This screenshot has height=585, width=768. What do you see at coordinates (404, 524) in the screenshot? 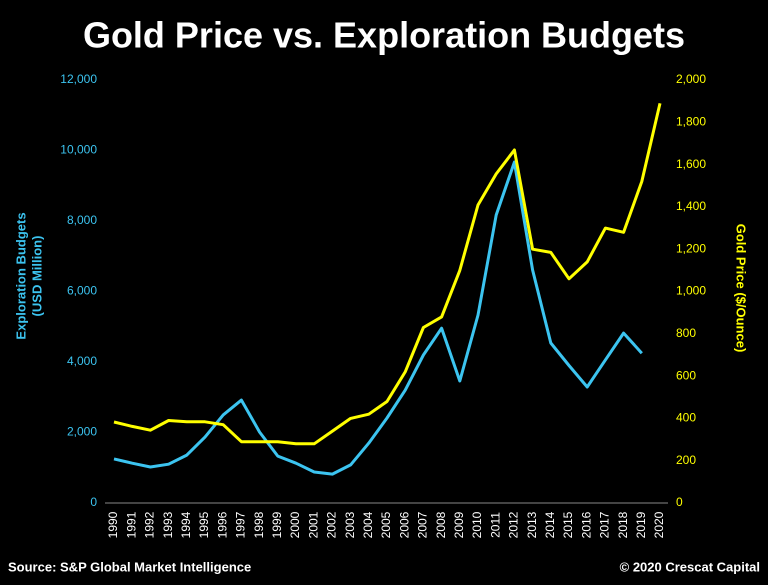
I see `x-tick-label: 2006` at bounding box center [404, 524].